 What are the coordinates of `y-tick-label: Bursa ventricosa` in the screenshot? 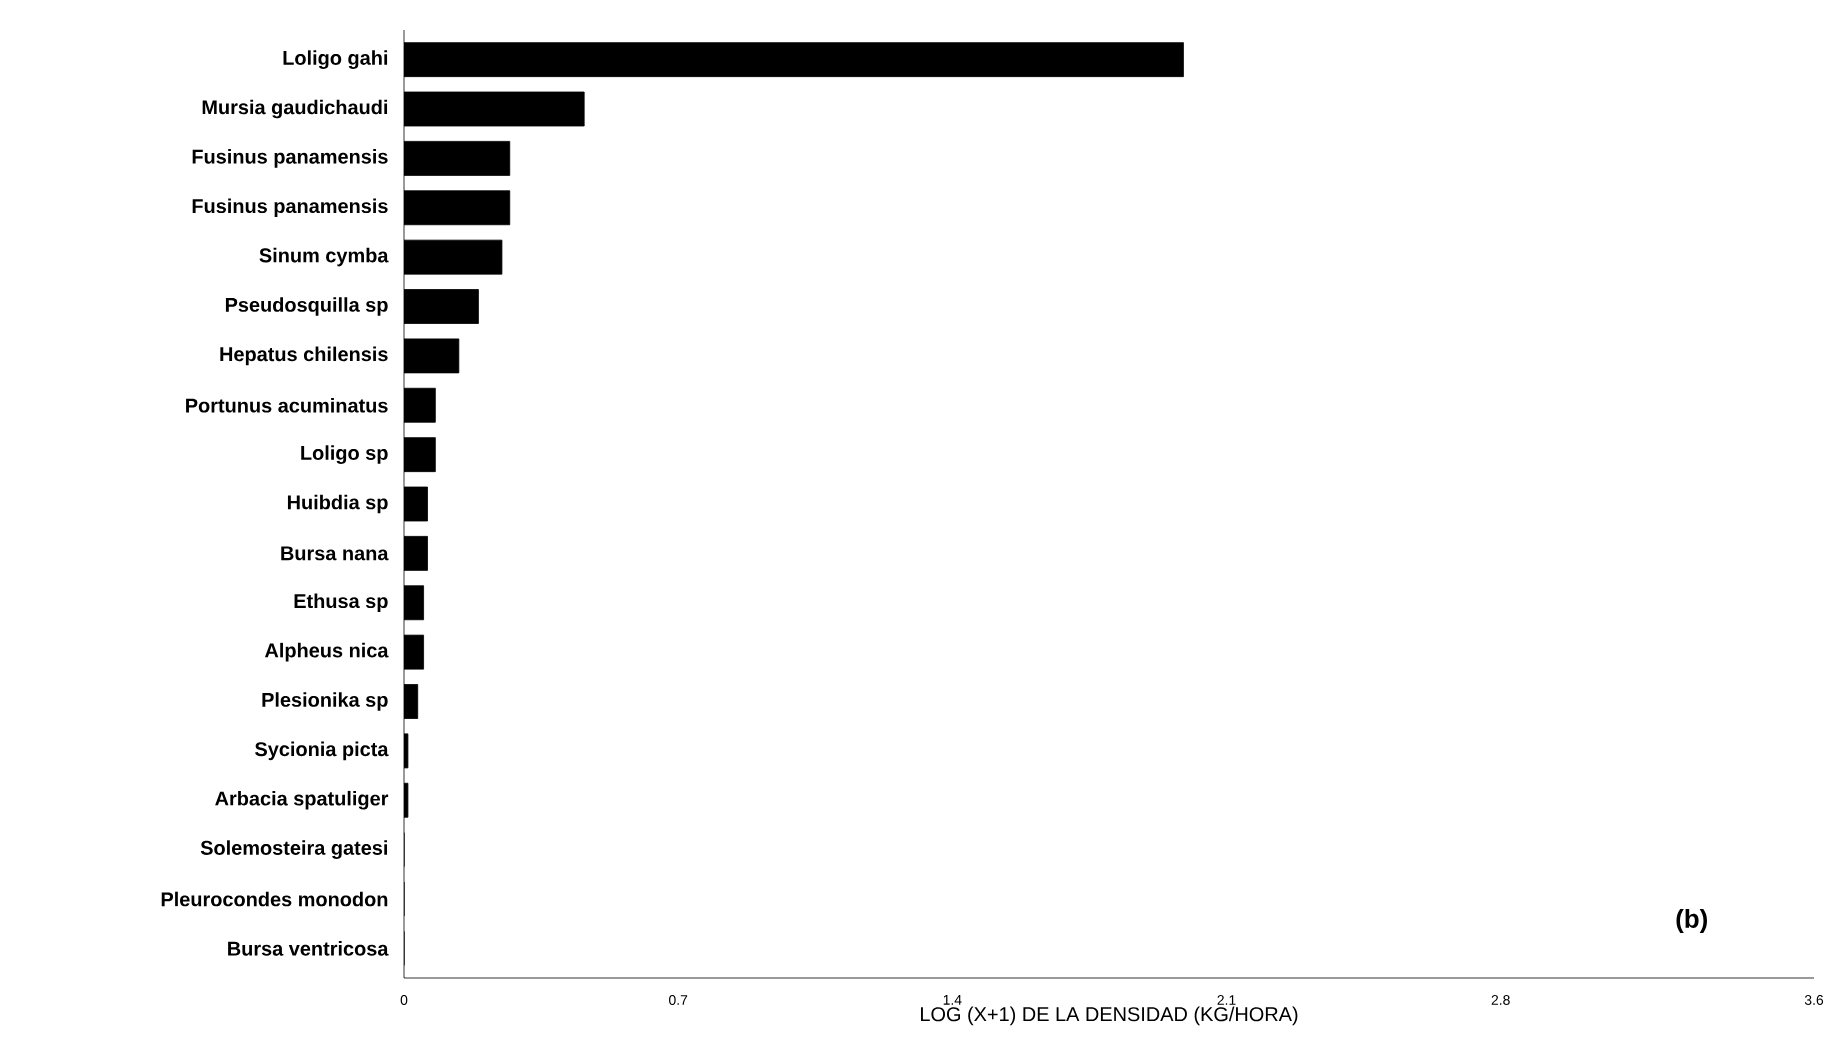 It's located at (308, 948).